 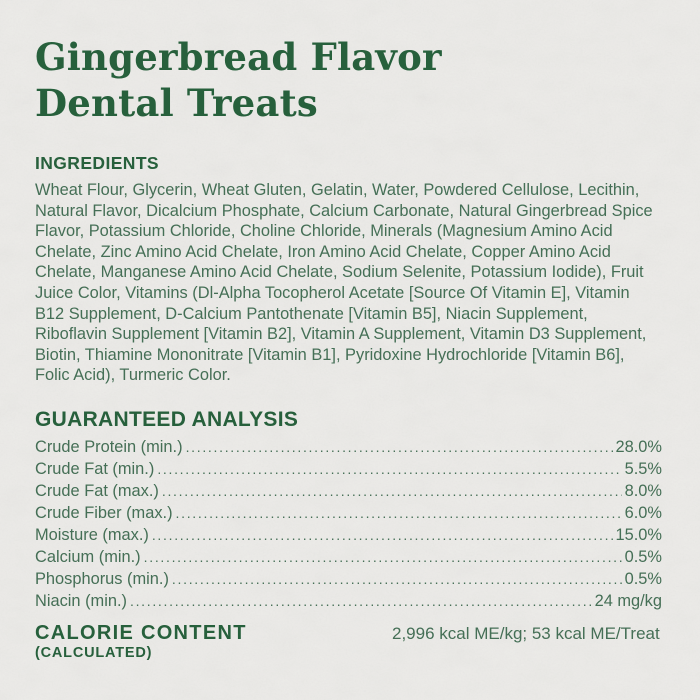 I want to click on calorie-heading-block: CALORIE CONTENT (CALCULATED), so click(x=213, y=642).